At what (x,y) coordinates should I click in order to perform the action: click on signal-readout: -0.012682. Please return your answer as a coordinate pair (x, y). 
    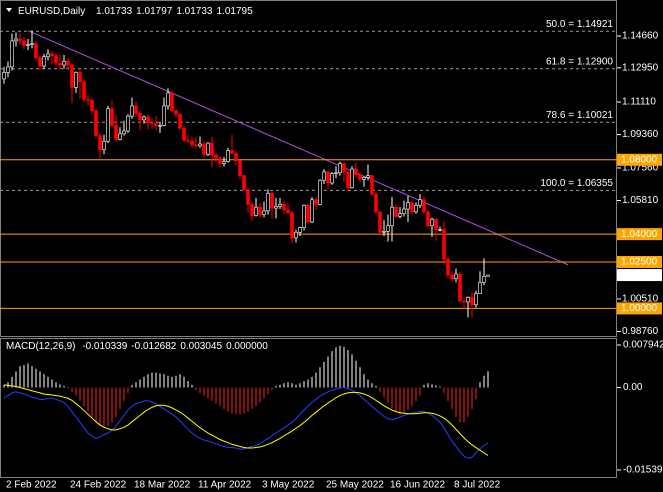
    Looking at the image, I should click on (153, 346).